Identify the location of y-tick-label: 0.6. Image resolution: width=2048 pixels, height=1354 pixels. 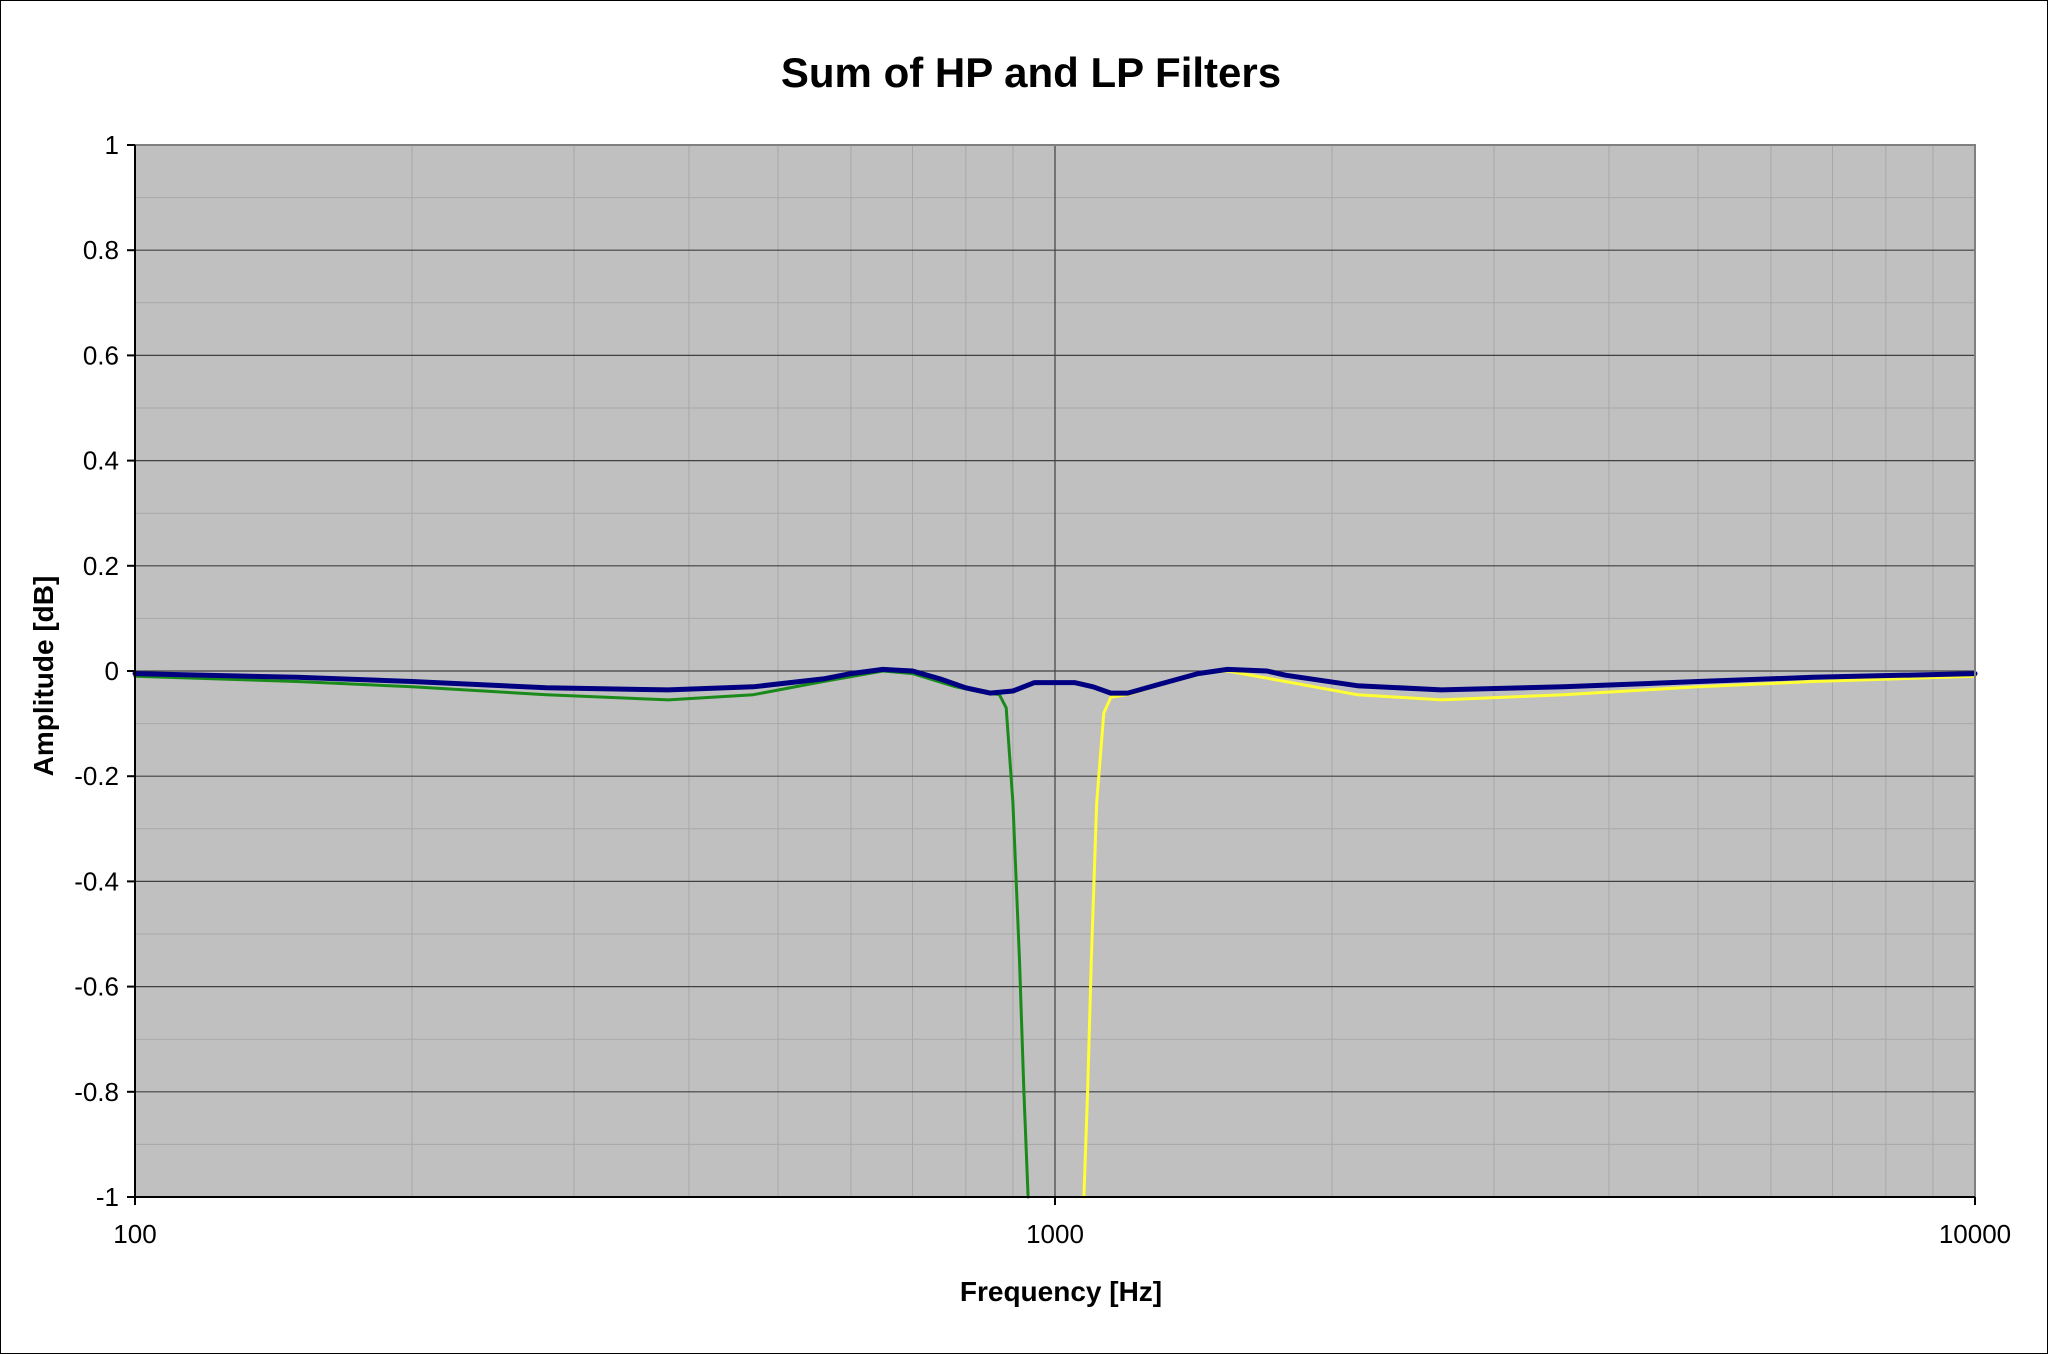
(101, 355).